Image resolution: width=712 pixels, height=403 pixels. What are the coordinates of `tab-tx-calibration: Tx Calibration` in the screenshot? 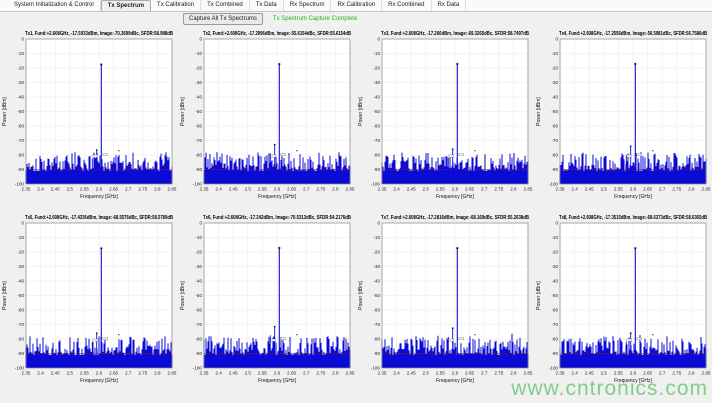 It's located at (176, 5).